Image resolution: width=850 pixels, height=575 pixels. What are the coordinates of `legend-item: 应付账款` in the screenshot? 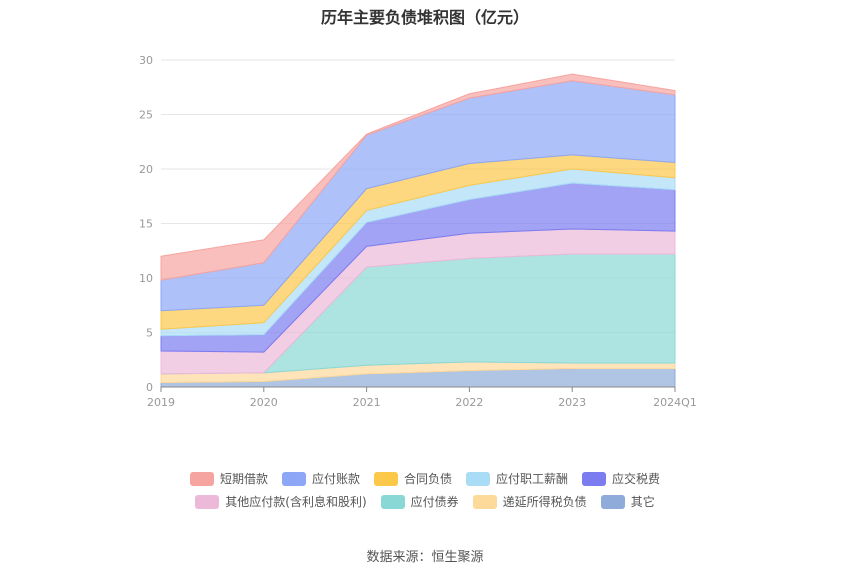 It's located at (320, 478).